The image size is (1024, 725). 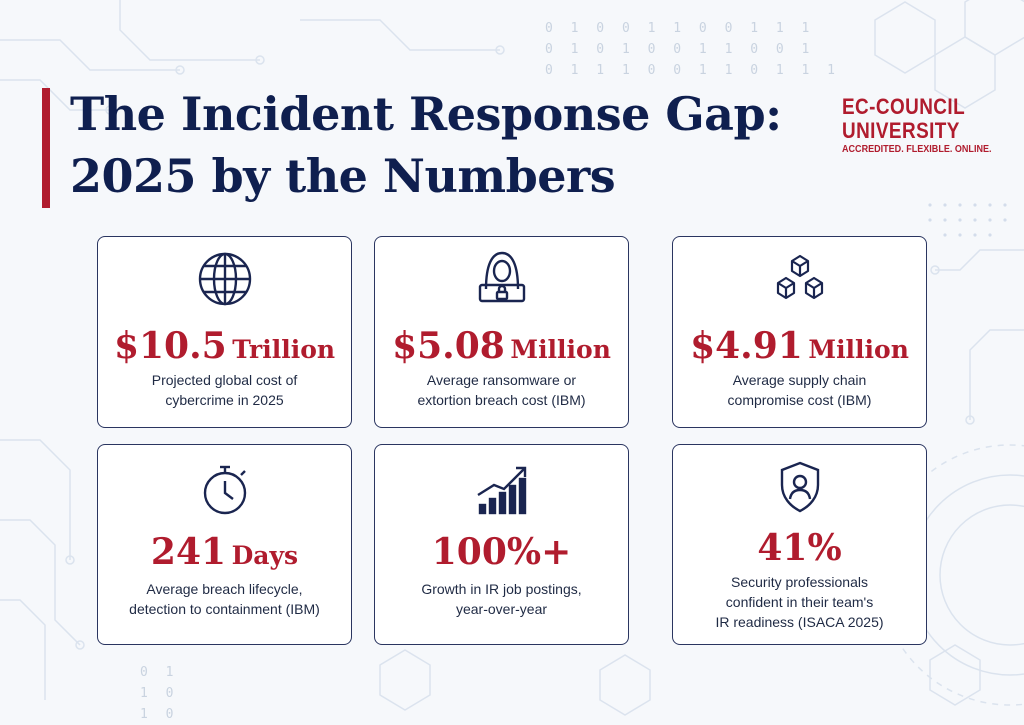 I want to click on stat-description-line: IR readiness (ISACA 2025), so click(x=799, y=622).